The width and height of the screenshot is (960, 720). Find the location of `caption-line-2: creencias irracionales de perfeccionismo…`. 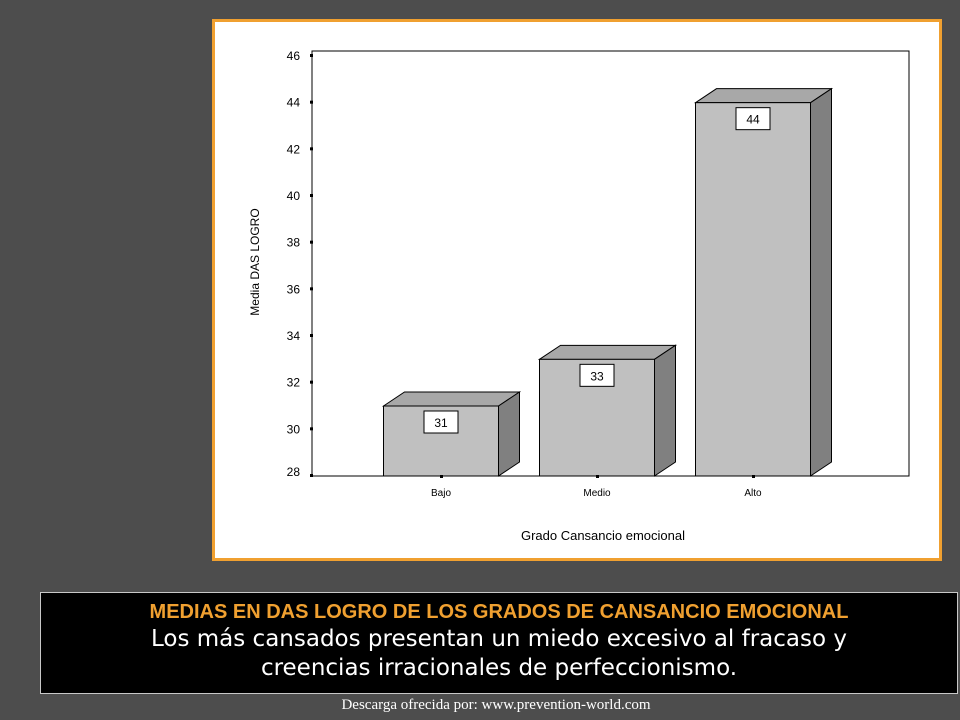

caption-line-2: creencias irracionales de perfeccionismo… is located at coordinates (499, 668).